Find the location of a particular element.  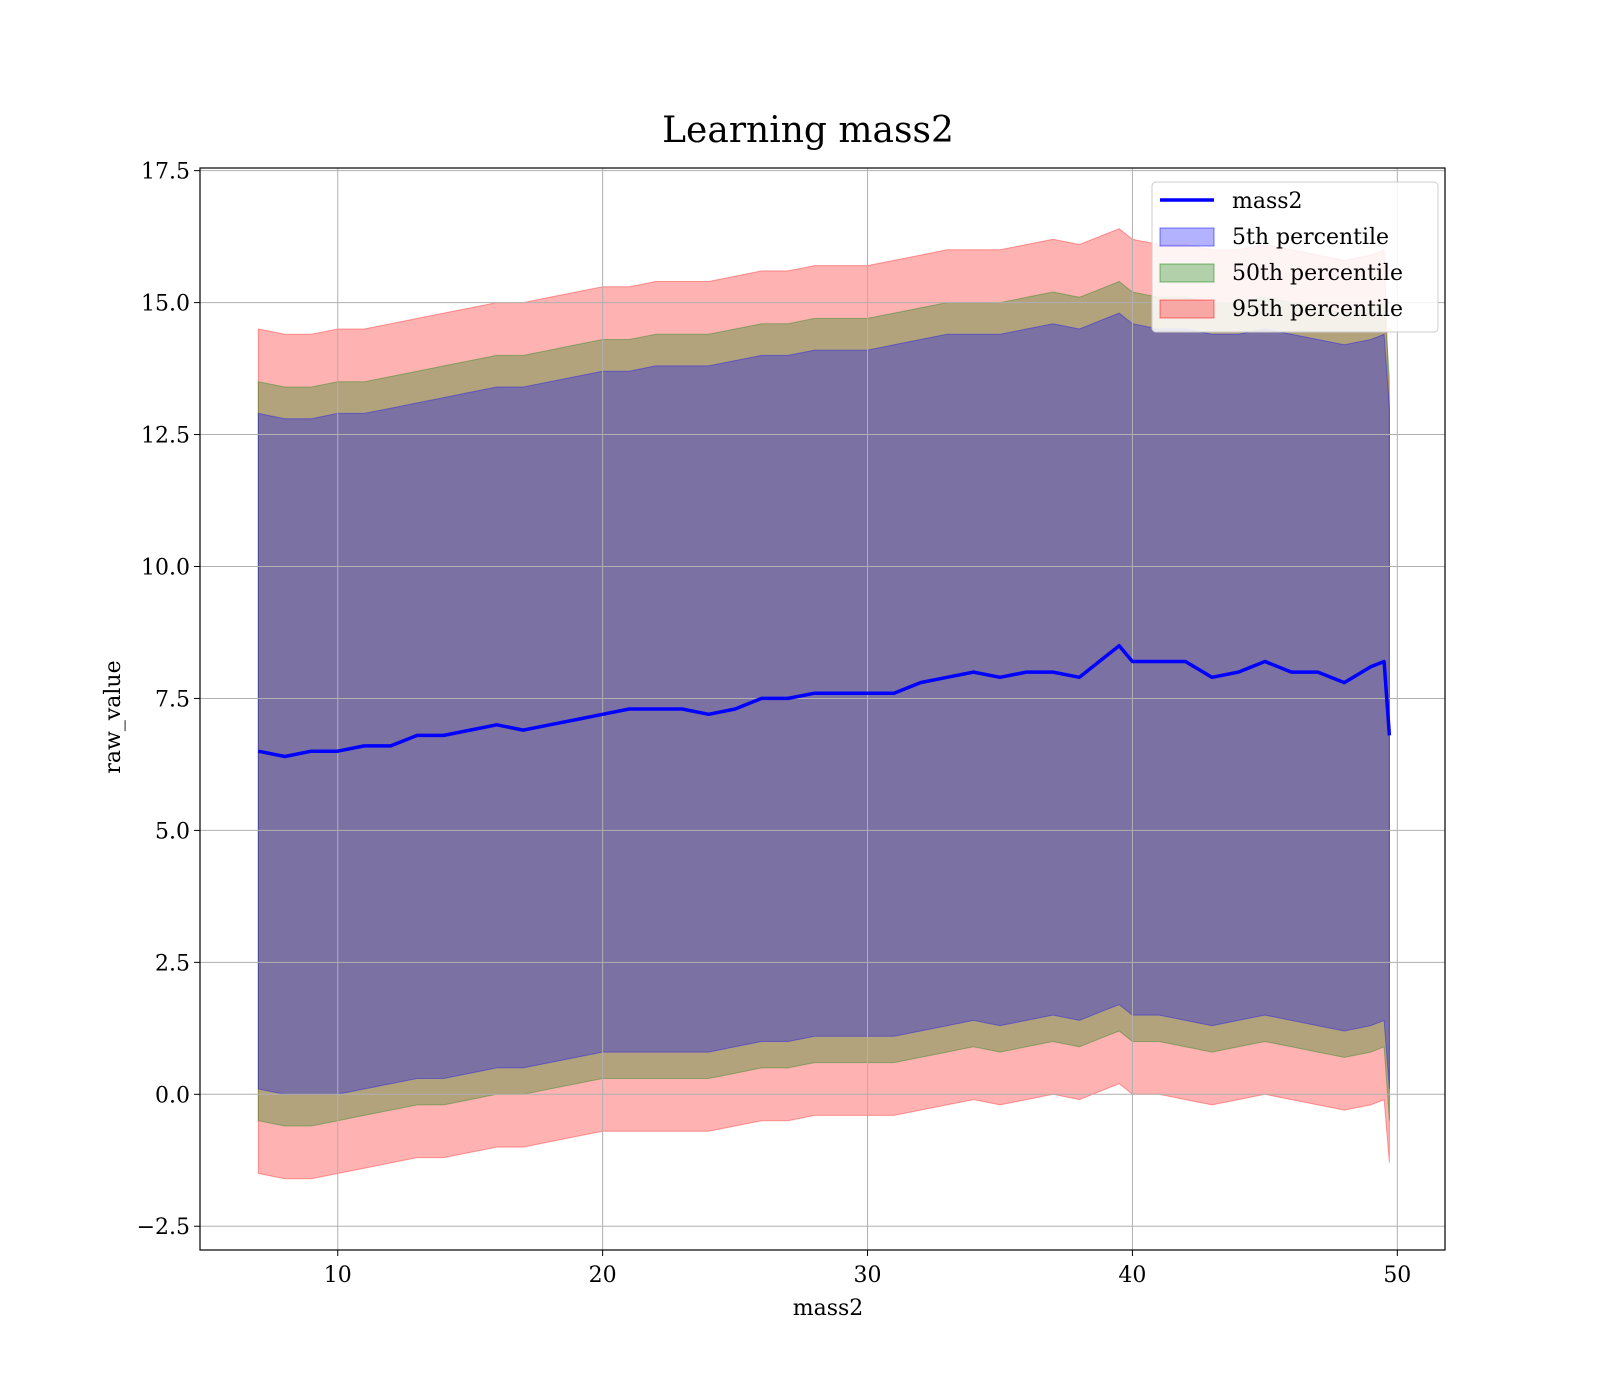

x-tick-label: 10 is located at coordinates (338, 1275).